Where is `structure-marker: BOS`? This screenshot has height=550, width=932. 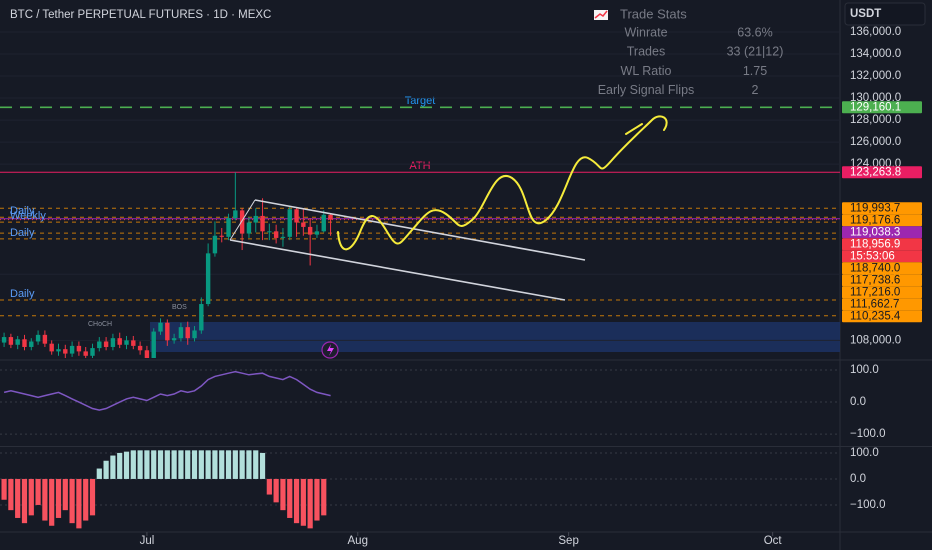 structure-marker: BOS is located at coordinates (179, 307).